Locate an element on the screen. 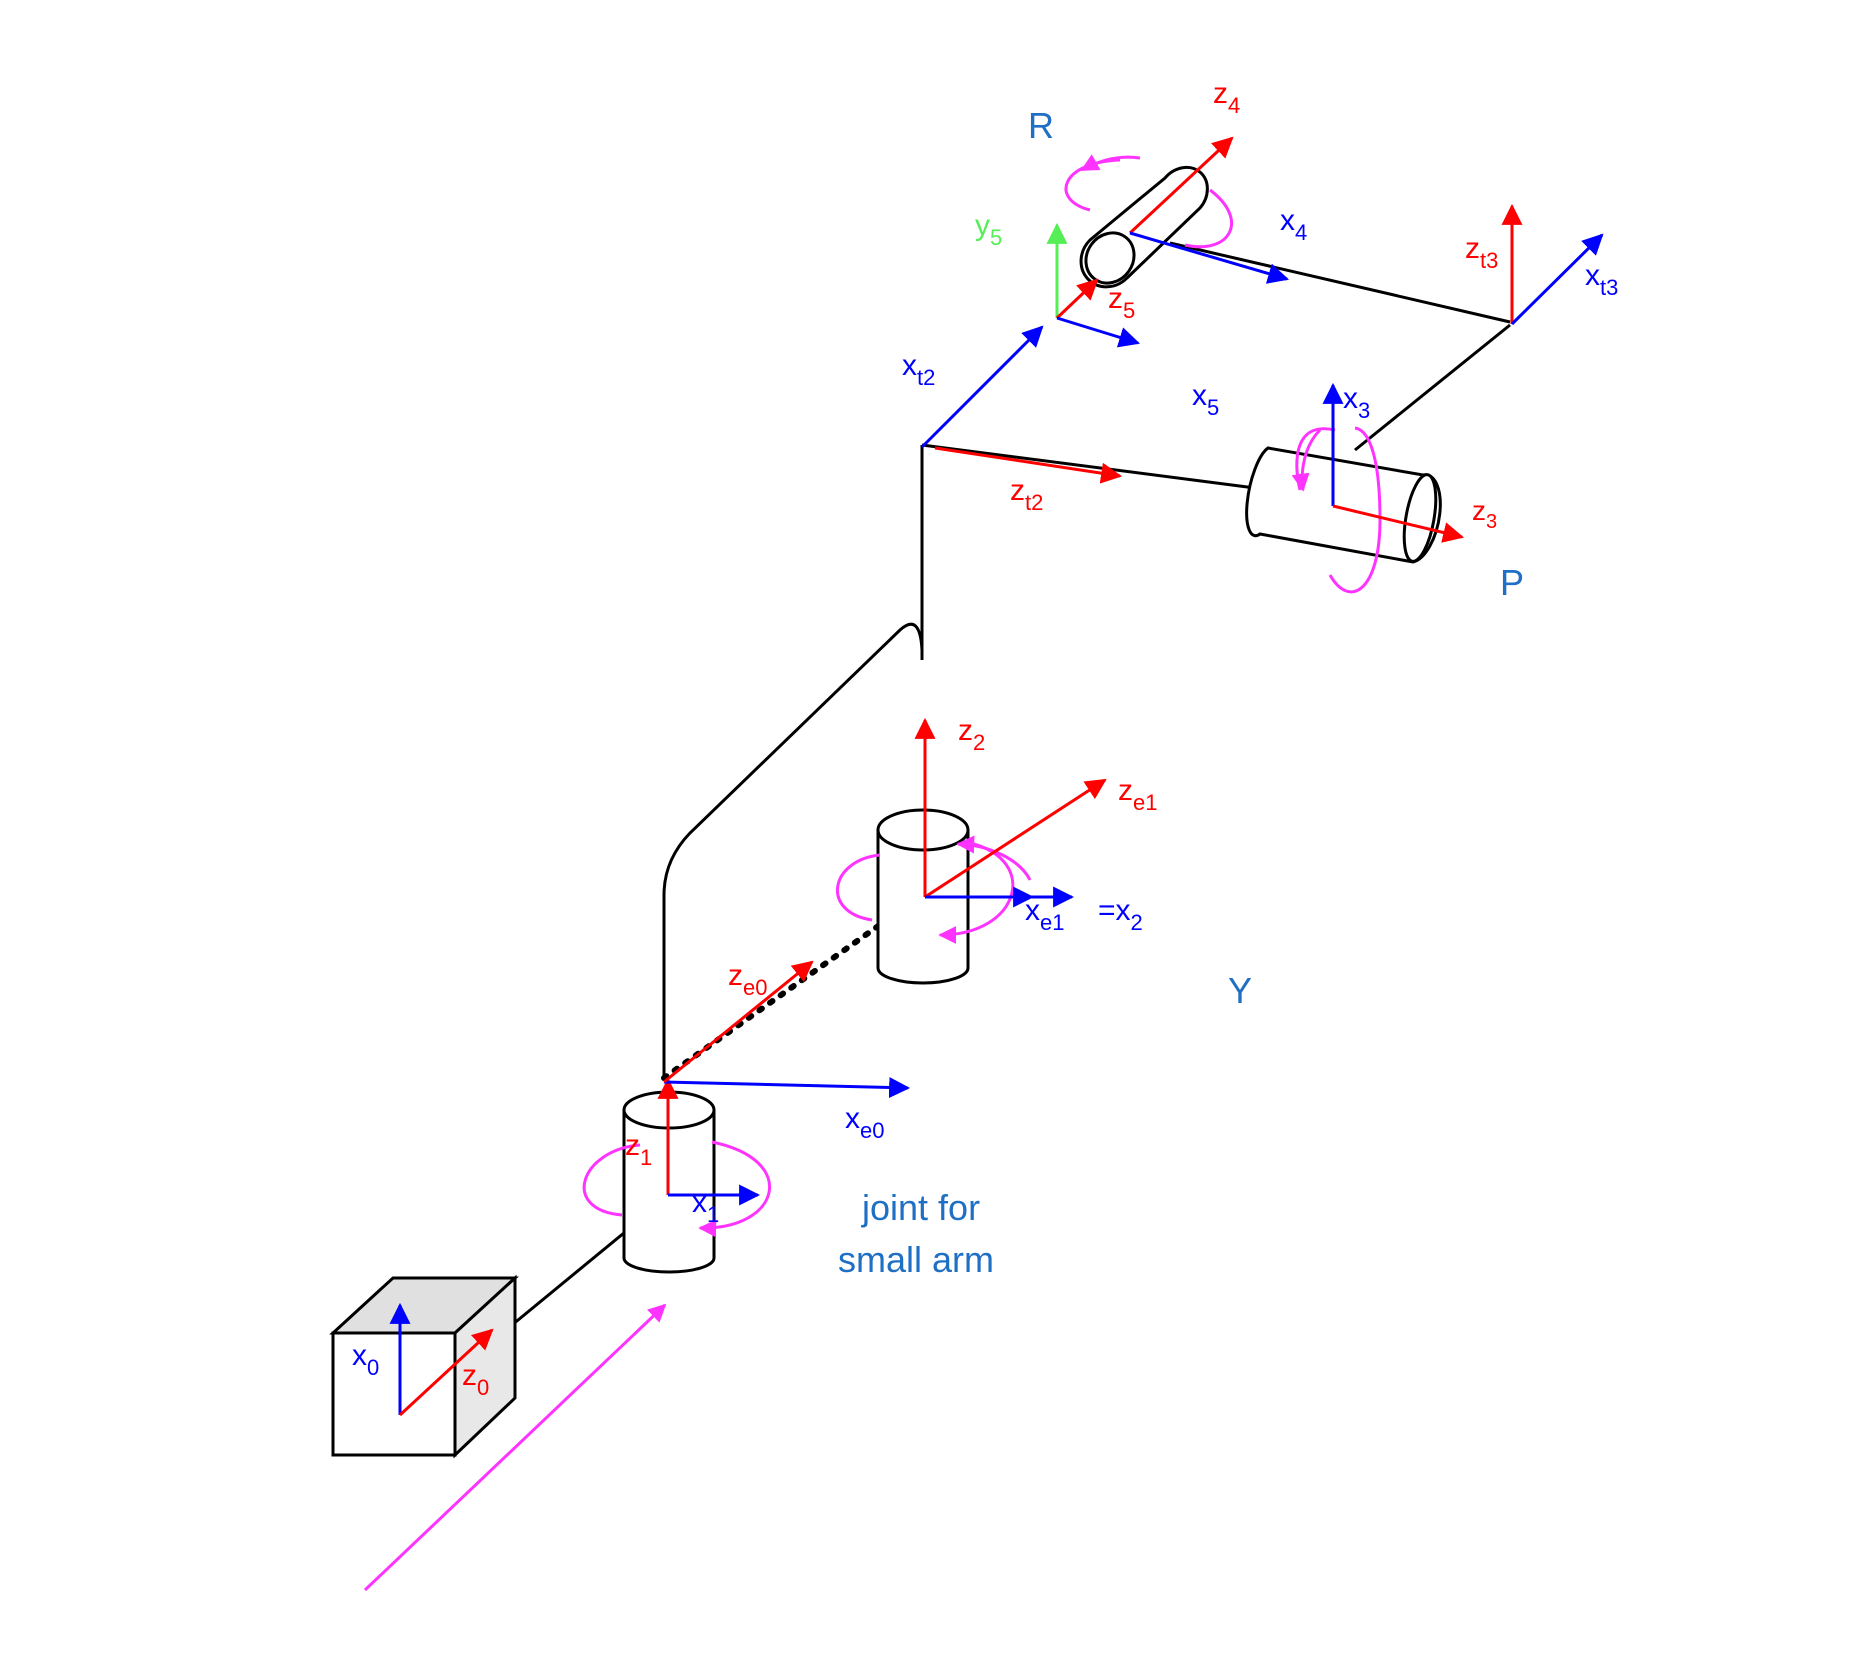  xe0-axis is located at coordinates (787, 1088).